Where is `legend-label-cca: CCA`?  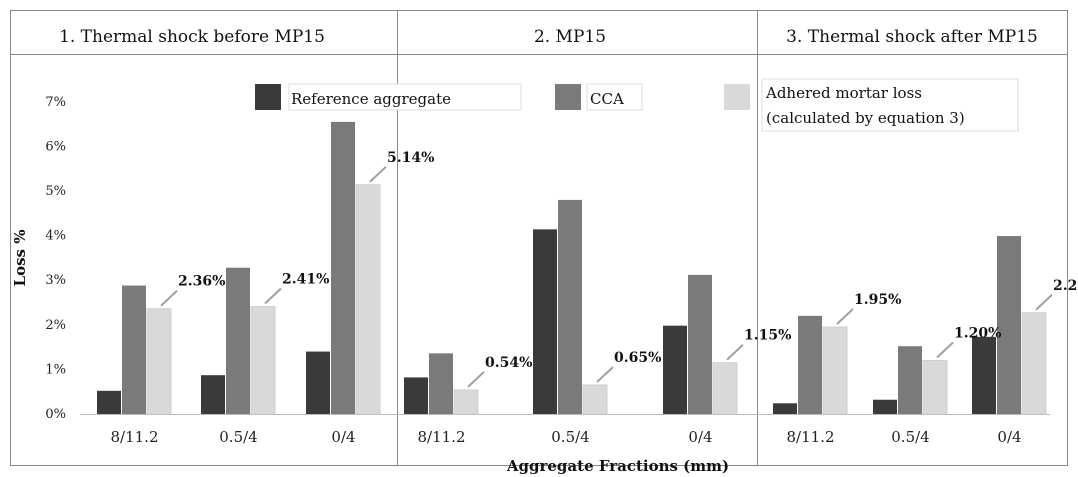 legend-label-cca: CCA is located at coordinates (607, 99).